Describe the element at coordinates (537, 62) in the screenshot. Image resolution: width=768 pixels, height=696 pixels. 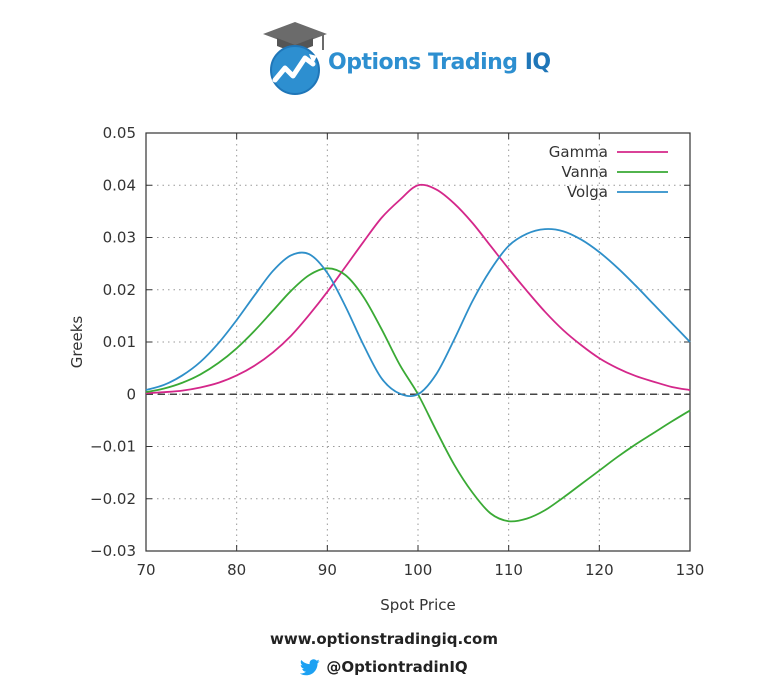
I see `brand-name-part2: IQ` at that location.